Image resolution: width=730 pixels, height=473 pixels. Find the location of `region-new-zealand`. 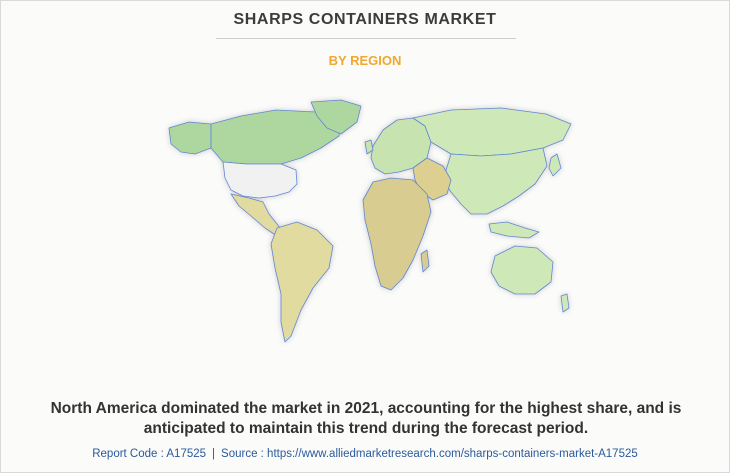

region-new-zealand is located at coordinates (565, 303).